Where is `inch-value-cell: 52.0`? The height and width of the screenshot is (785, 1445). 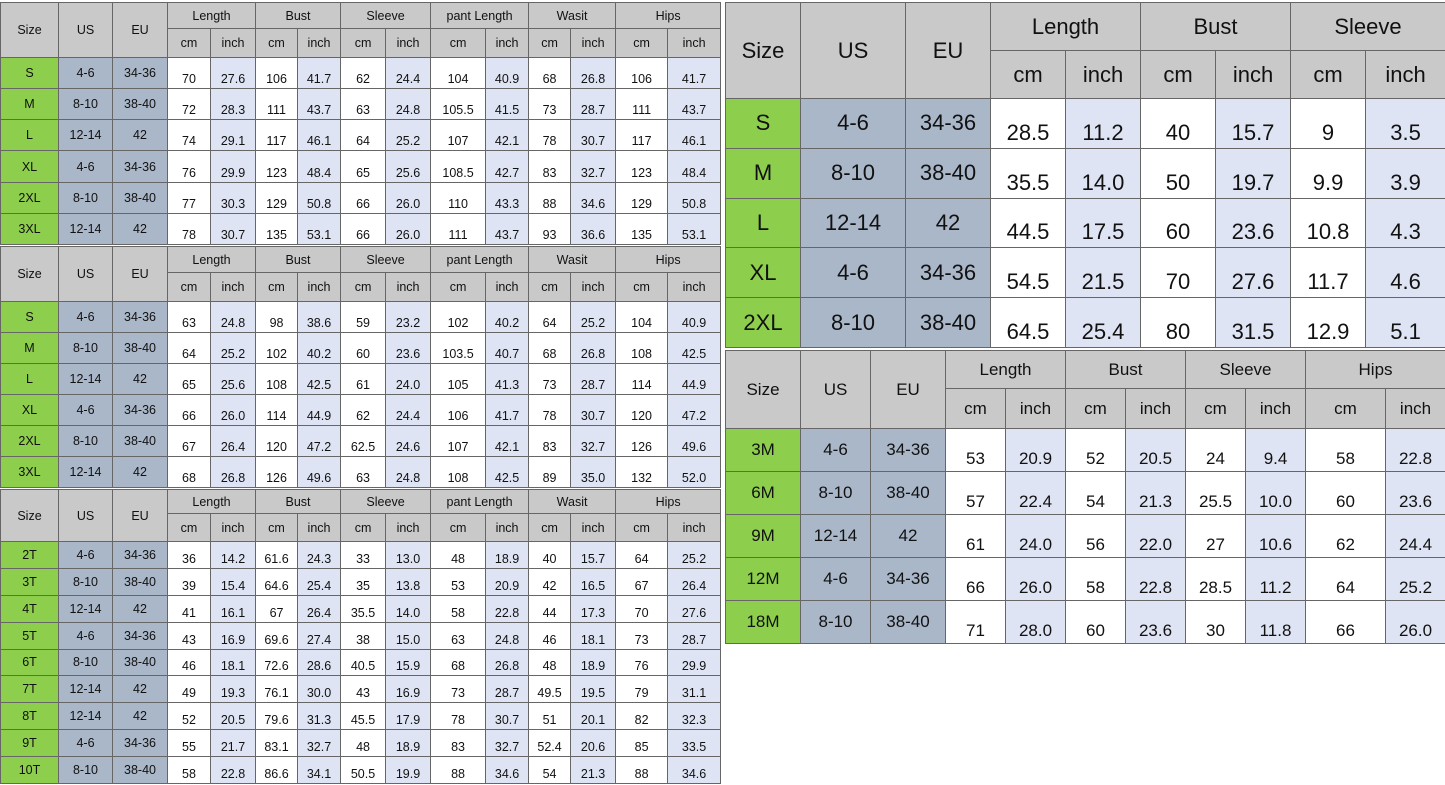
inch-value-cell: 52.0 is located at coordinates (694, 472).